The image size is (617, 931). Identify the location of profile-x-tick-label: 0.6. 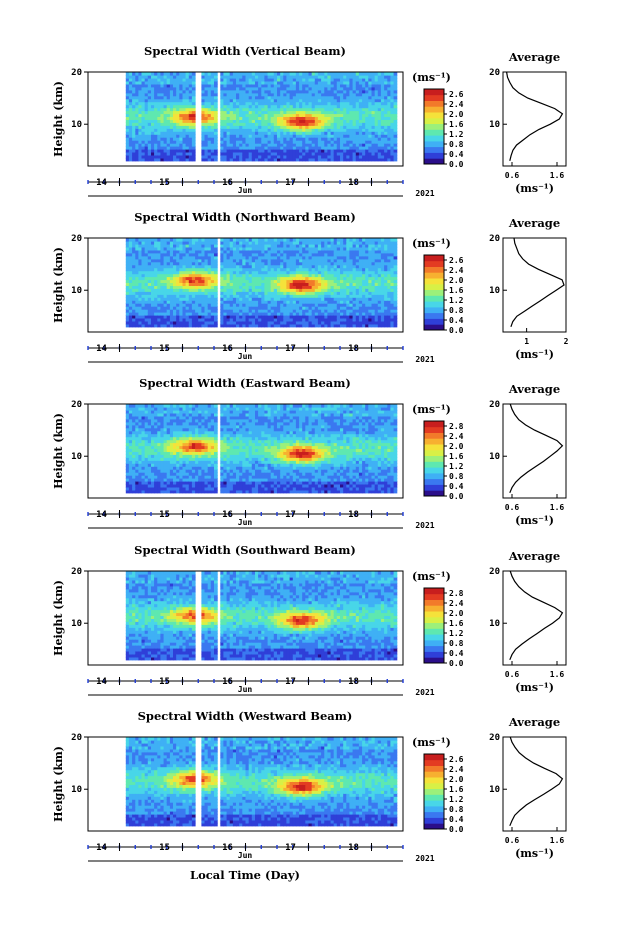
(512, 507).